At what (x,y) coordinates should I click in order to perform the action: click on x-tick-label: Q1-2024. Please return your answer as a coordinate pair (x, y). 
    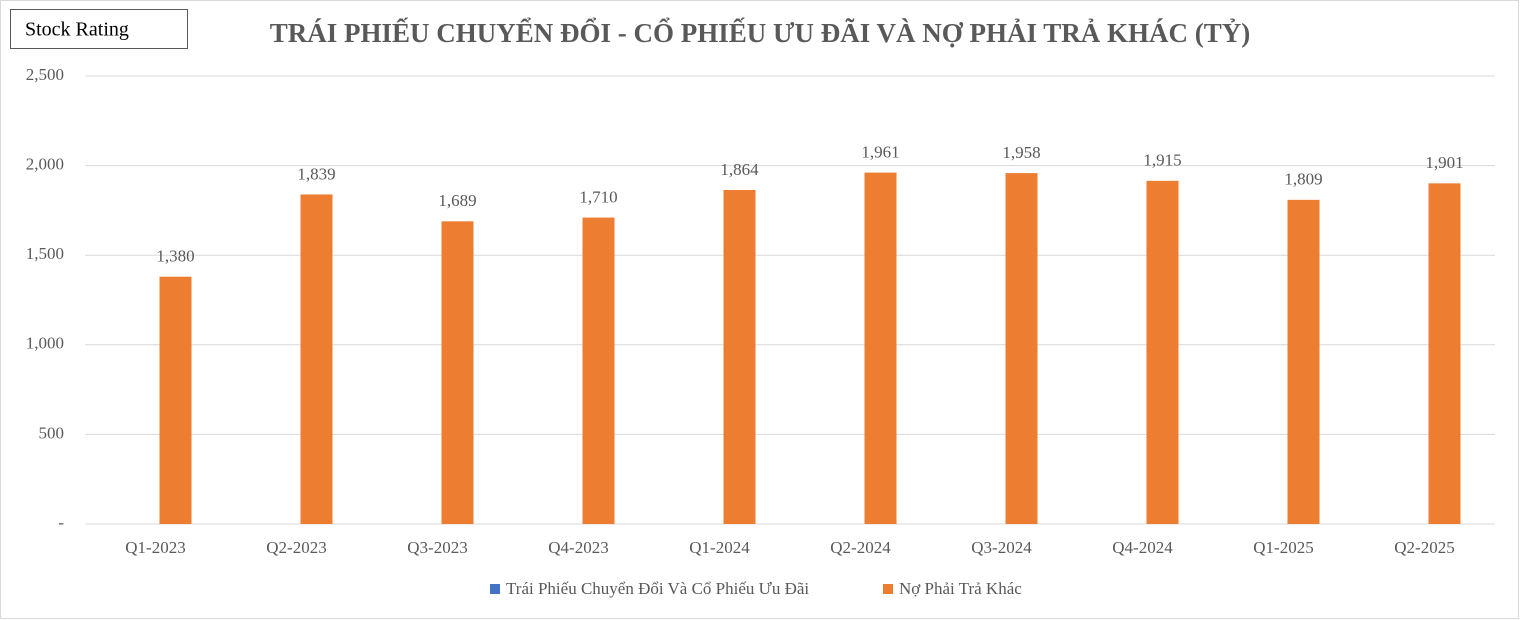
    Looking at the image, I should click on (719, 547).